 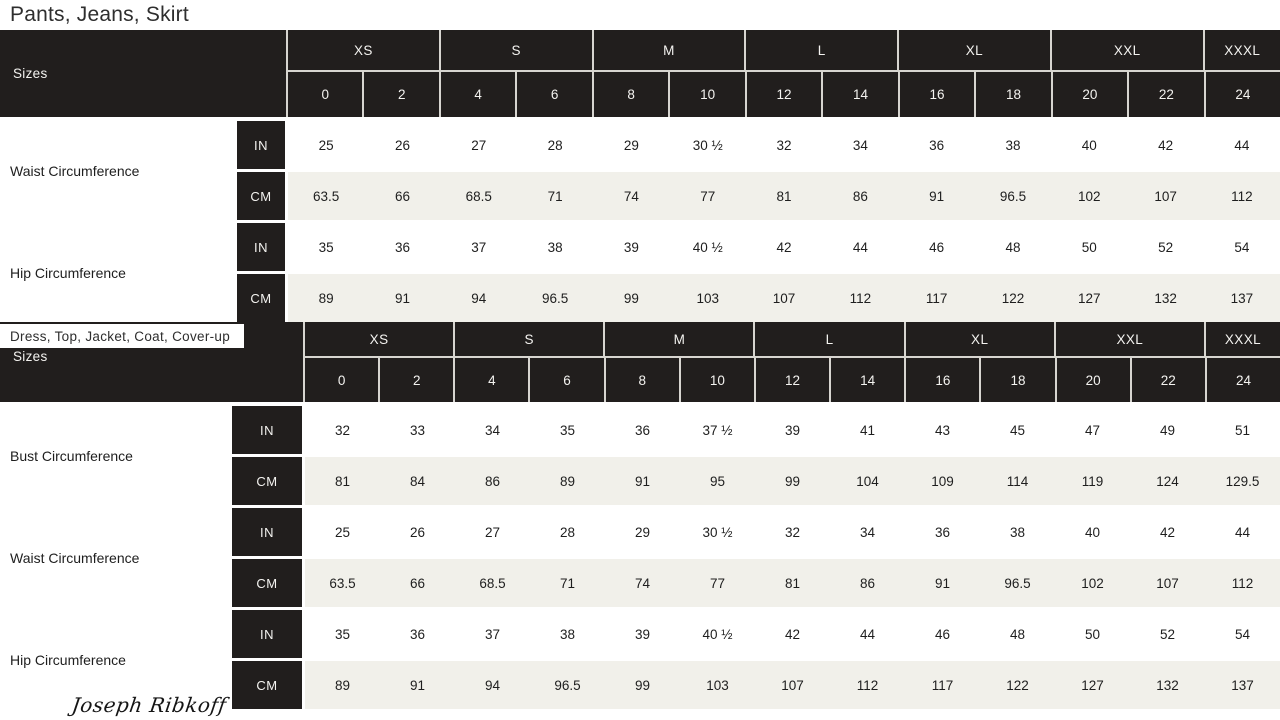 I want to click on size-group-cell-l: L, so click(x=823, y=50).